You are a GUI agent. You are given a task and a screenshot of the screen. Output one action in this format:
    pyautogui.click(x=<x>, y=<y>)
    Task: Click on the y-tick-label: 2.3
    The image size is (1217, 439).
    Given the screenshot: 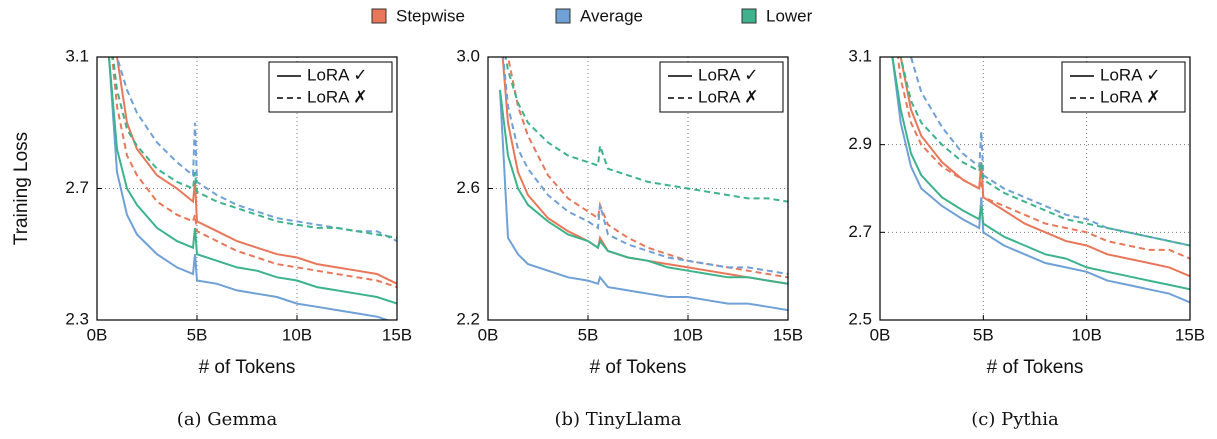 What is the action you would take?
    pyautogui.click(x=77, y=318)
    